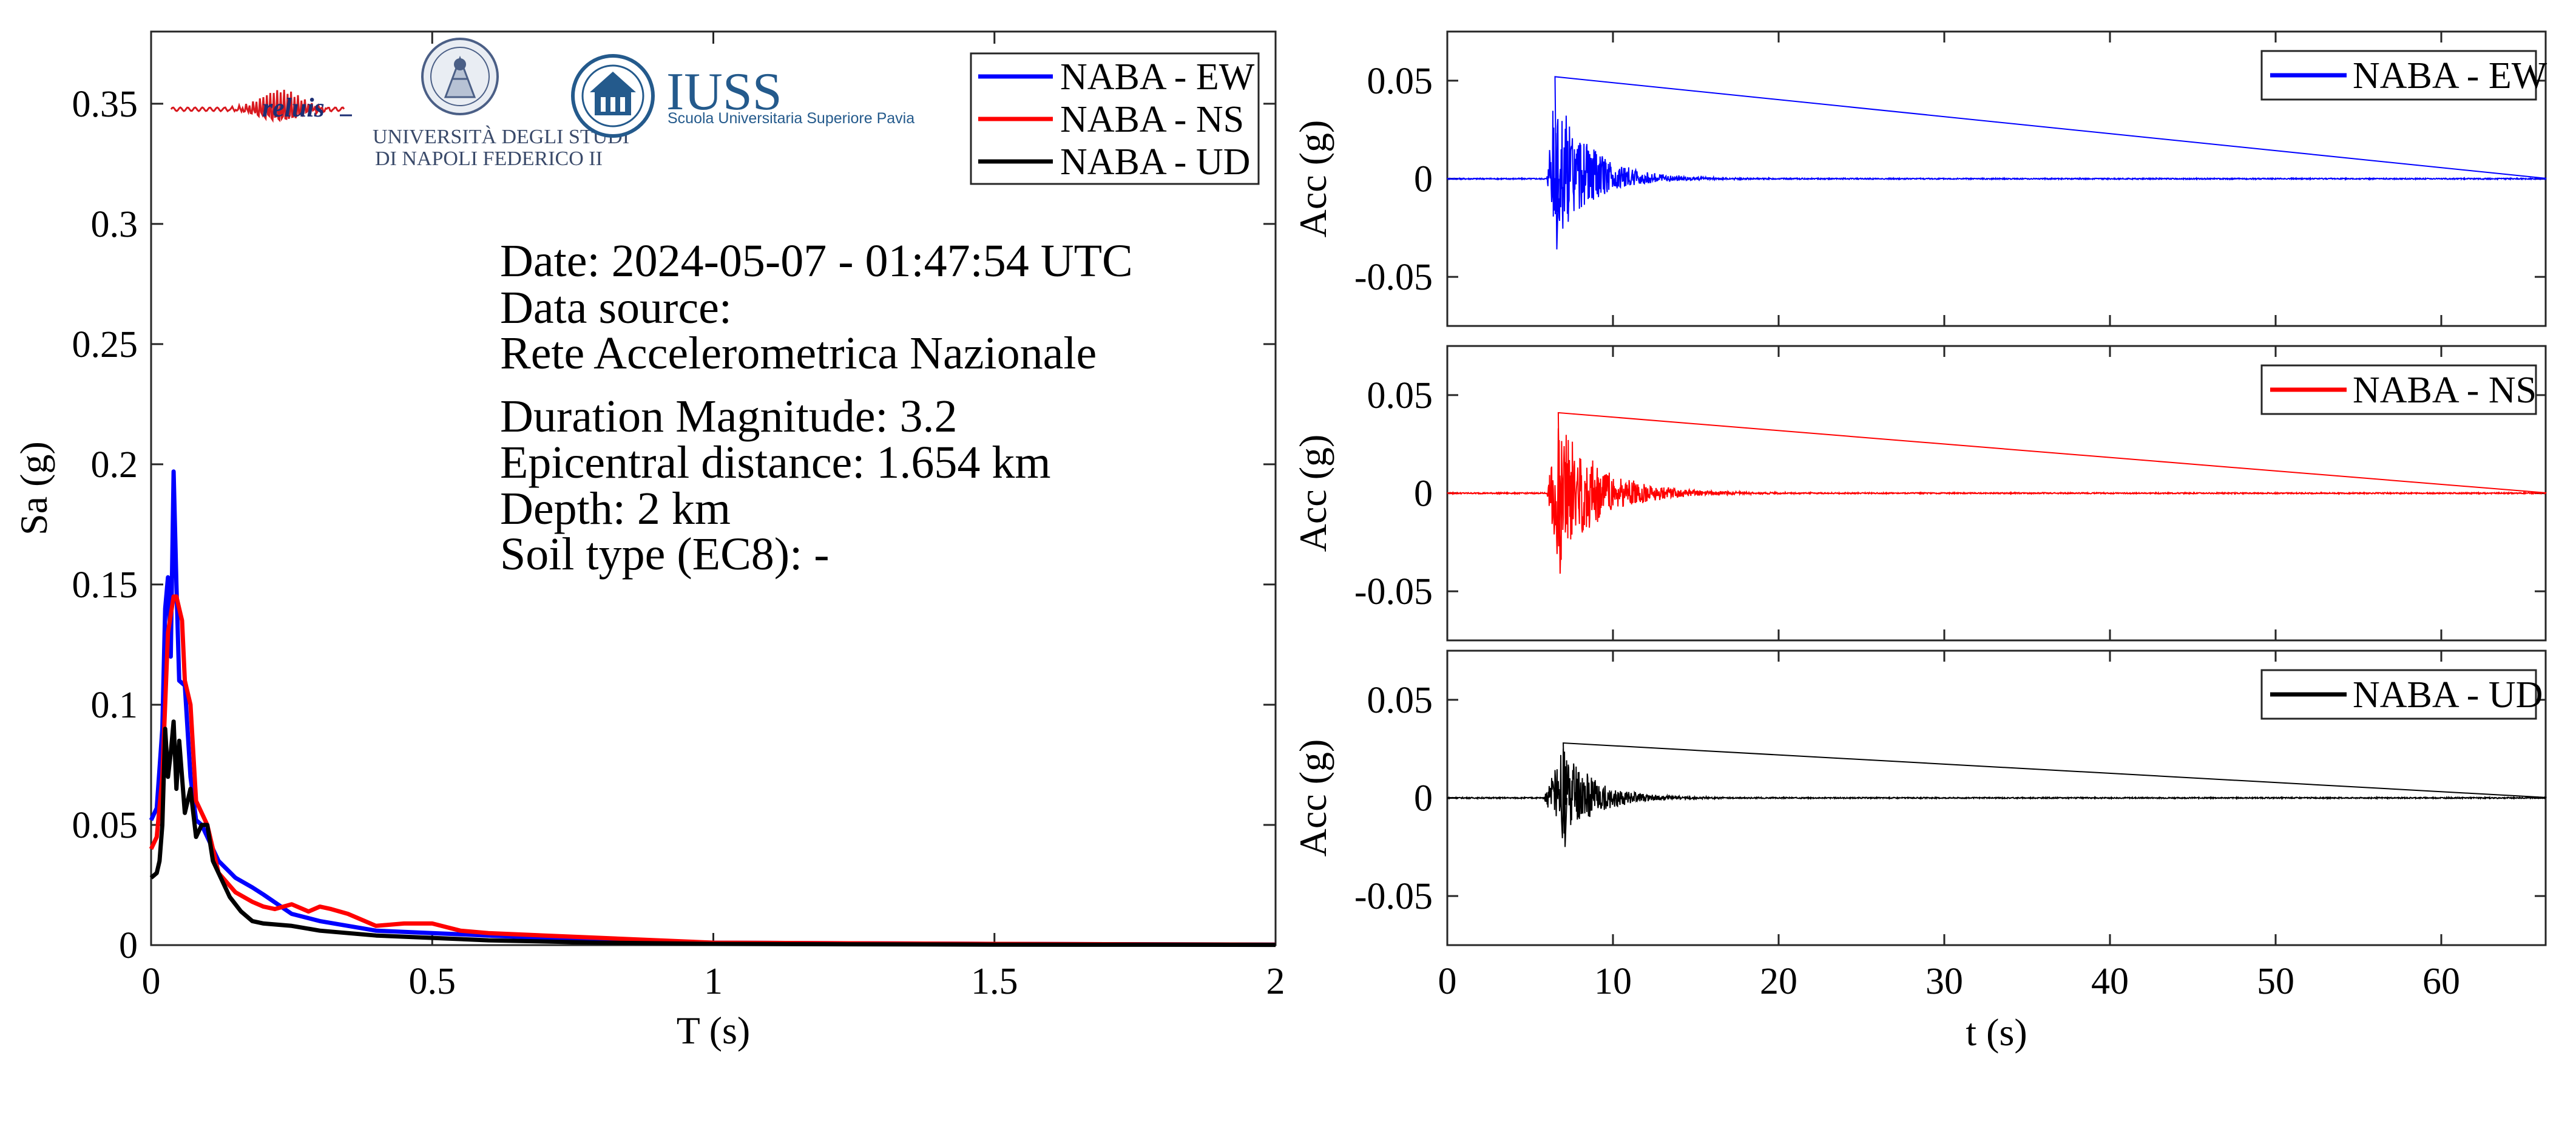 This screenshot has width=2576, height=1126. I want to click on x-tick-label: 1, so click(713, 981).